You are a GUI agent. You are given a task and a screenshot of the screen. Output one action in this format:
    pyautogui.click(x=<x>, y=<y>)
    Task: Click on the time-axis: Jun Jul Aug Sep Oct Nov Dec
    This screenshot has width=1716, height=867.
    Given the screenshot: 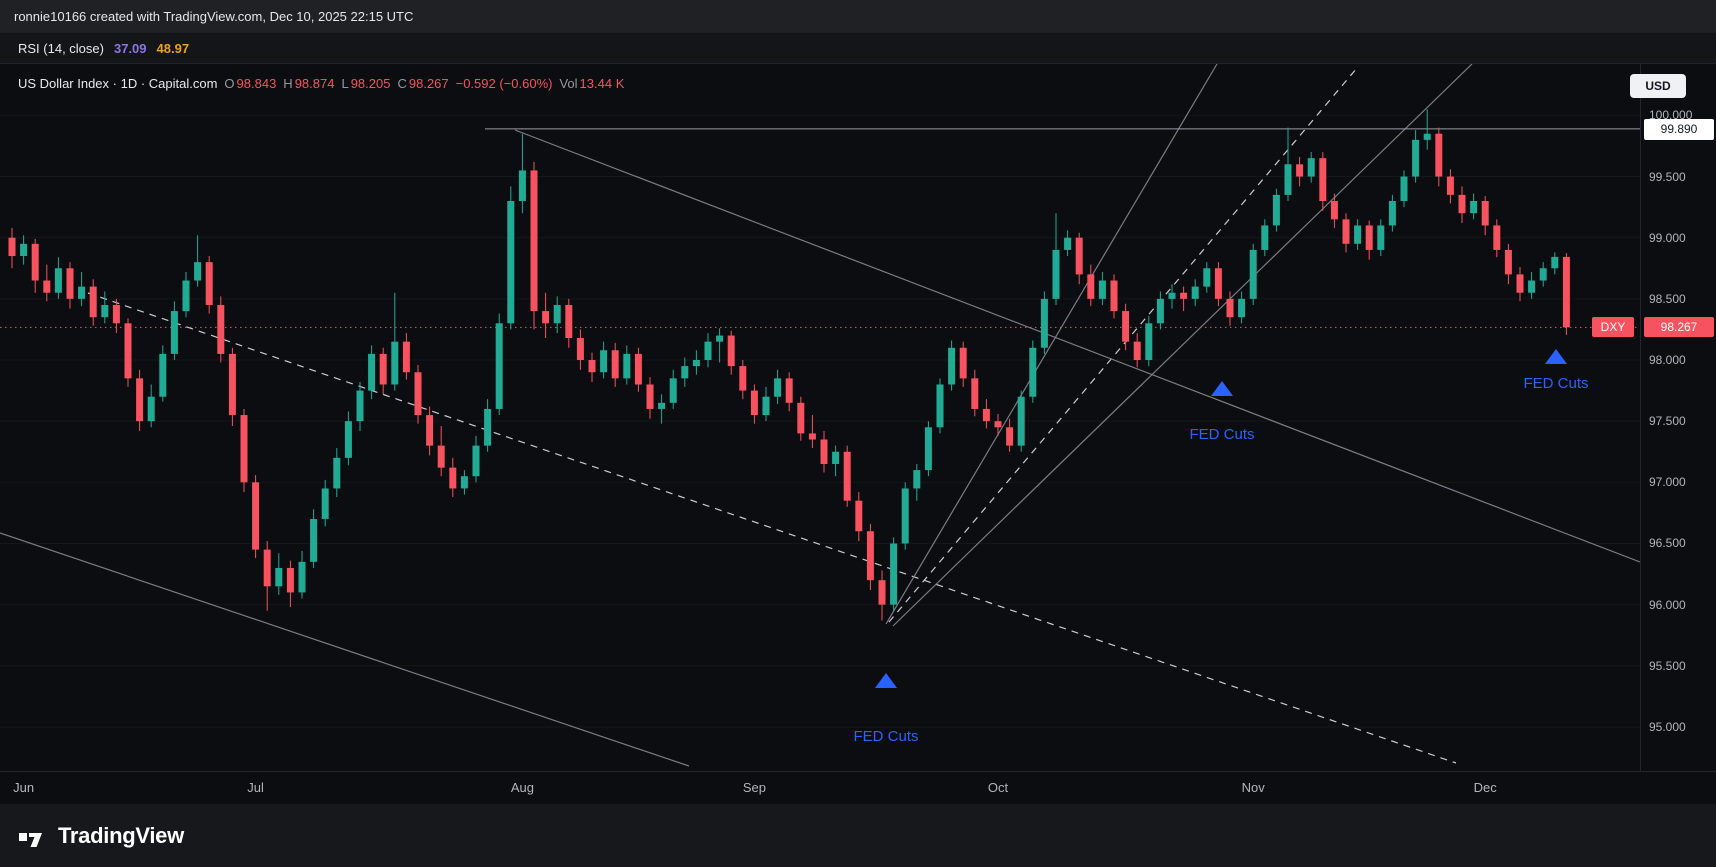 What is the action you would take?
    pyautogui.click(x=858, y=787)
    